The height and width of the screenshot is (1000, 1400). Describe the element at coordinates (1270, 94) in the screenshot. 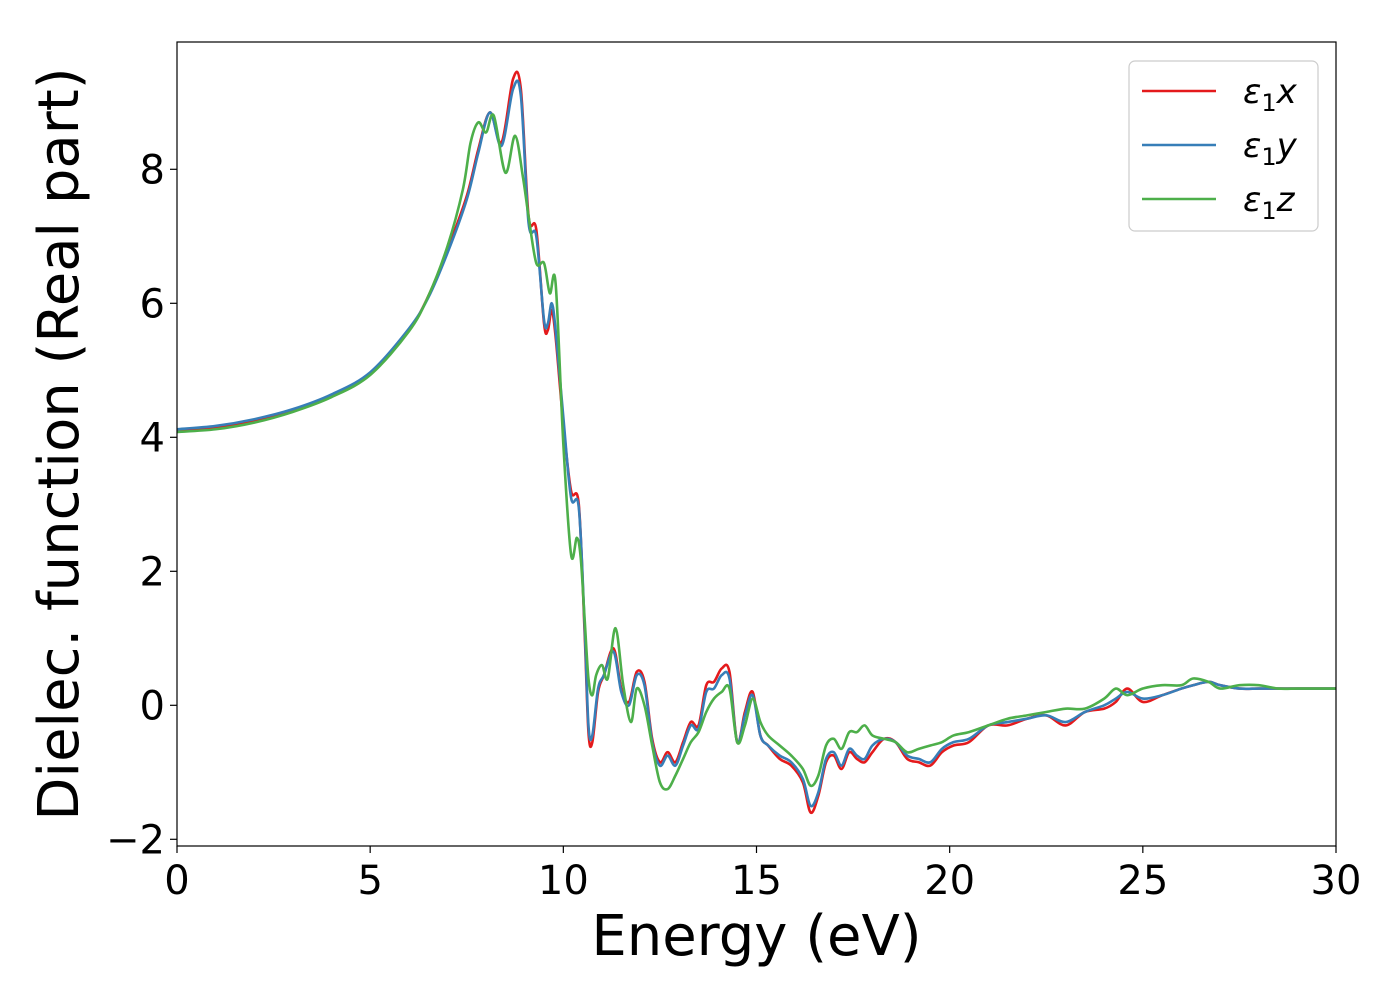

I see `legend-label-x: ε1x` at that location.